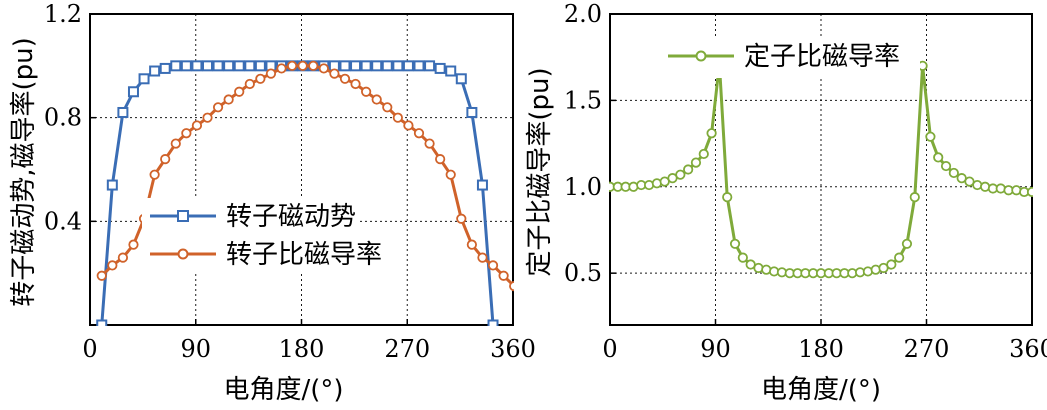  Describe the element at coordinates (1028, 349) in the screenshot. I see `x-tick-label: 360` at that location.